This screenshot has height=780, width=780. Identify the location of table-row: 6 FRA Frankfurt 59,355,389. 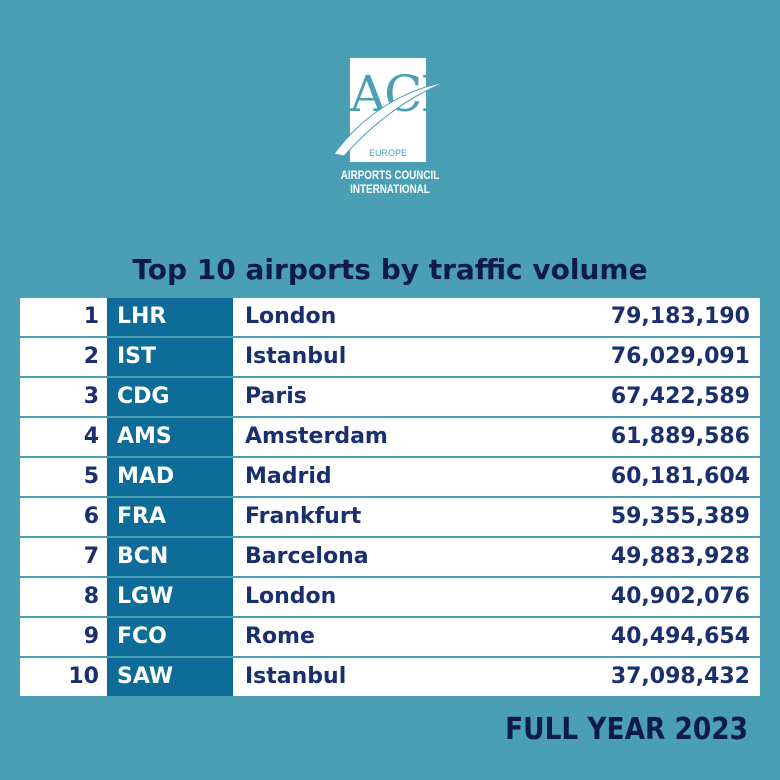
(390, 517).